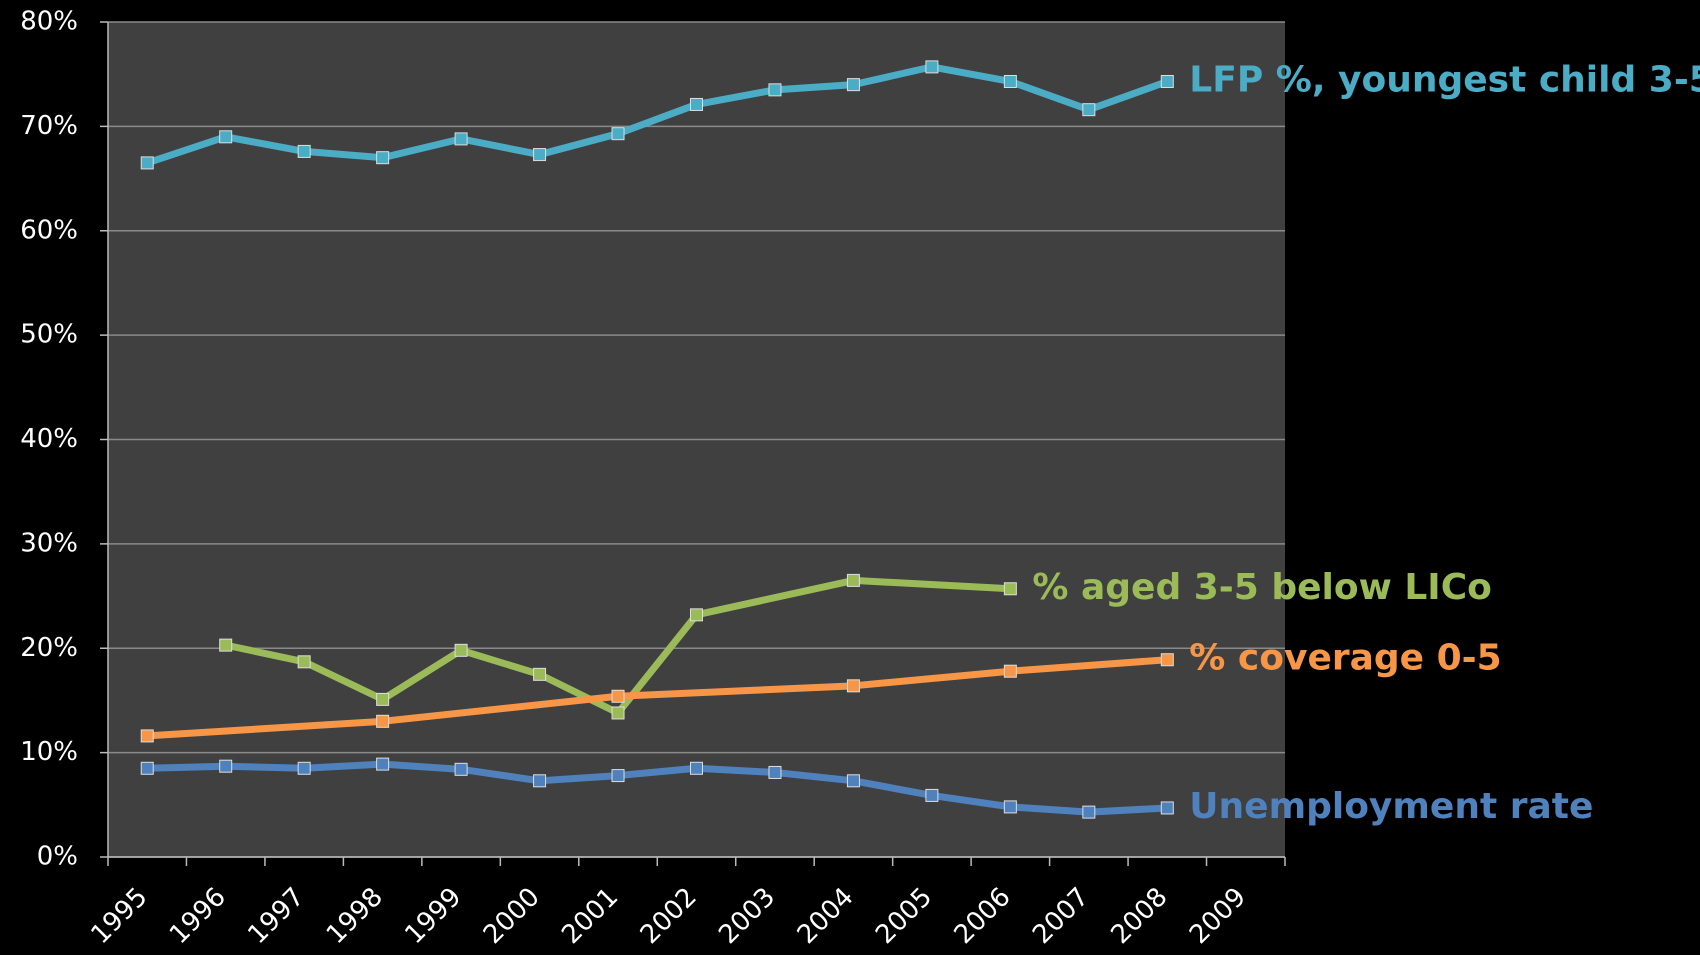  I want to click on x-tick-label: 1996, so click(198, 916).